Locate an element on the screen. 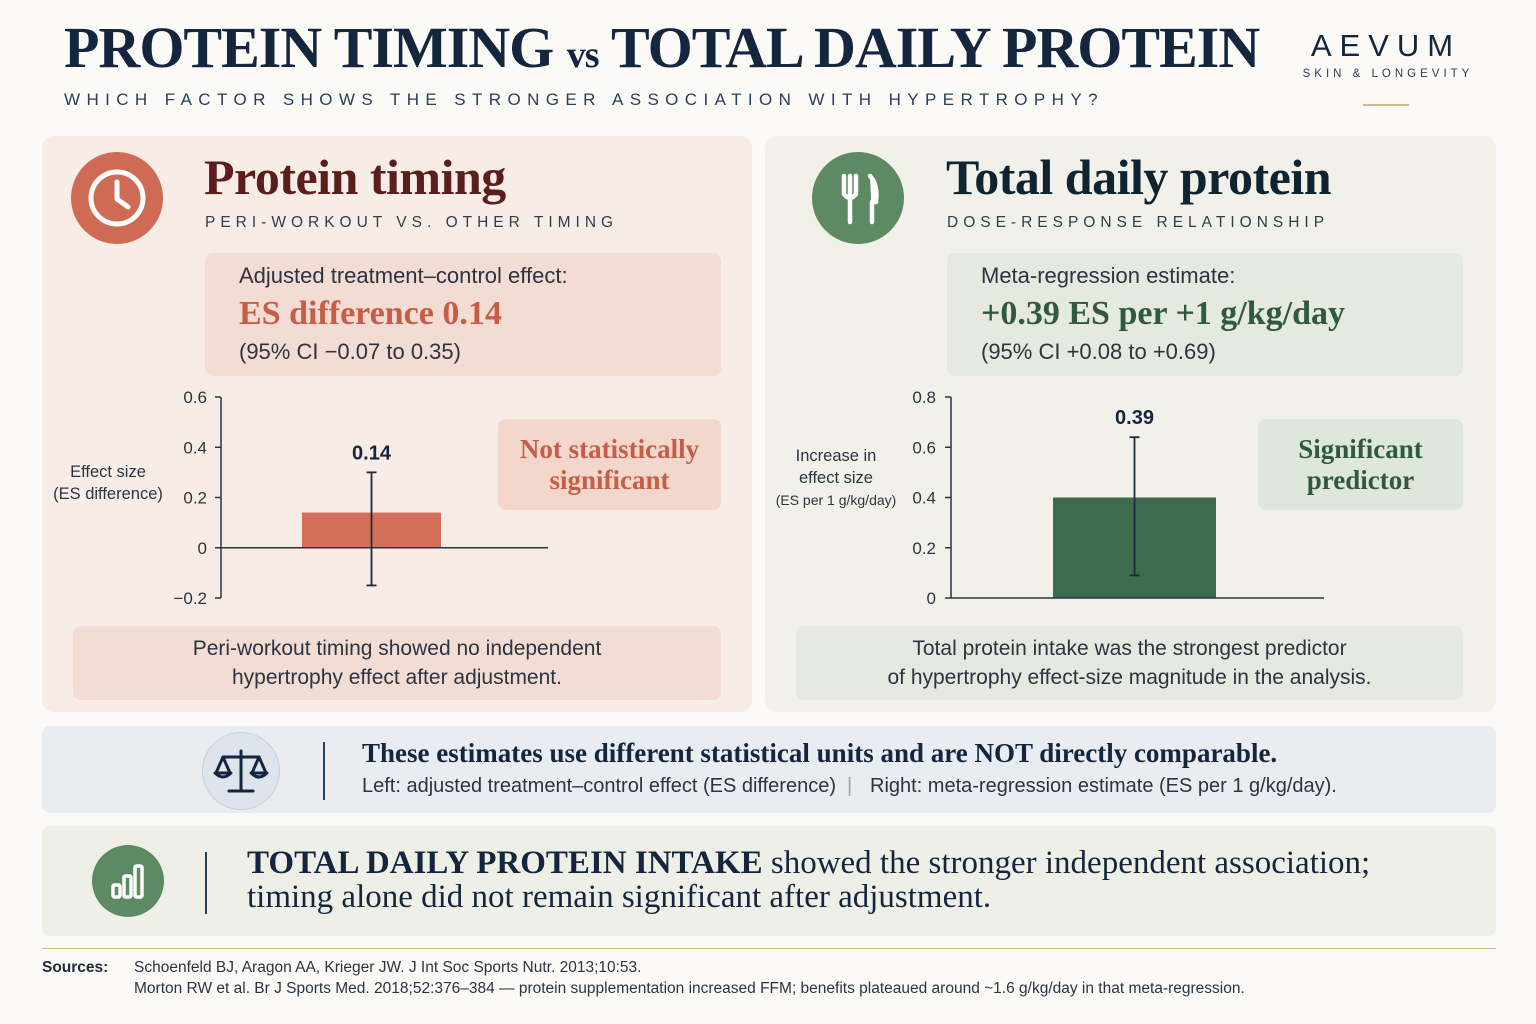 The height and width of the screenshot is (1024, 1536). sources-rule is located at coordinates (769, 948).